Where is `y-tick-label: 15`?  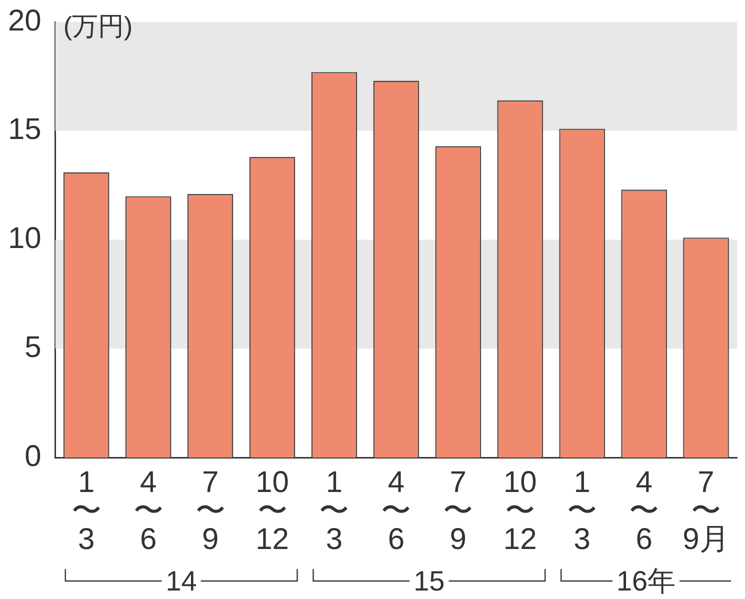 y-tick-label: 15 is located at coordinates (25, 129).